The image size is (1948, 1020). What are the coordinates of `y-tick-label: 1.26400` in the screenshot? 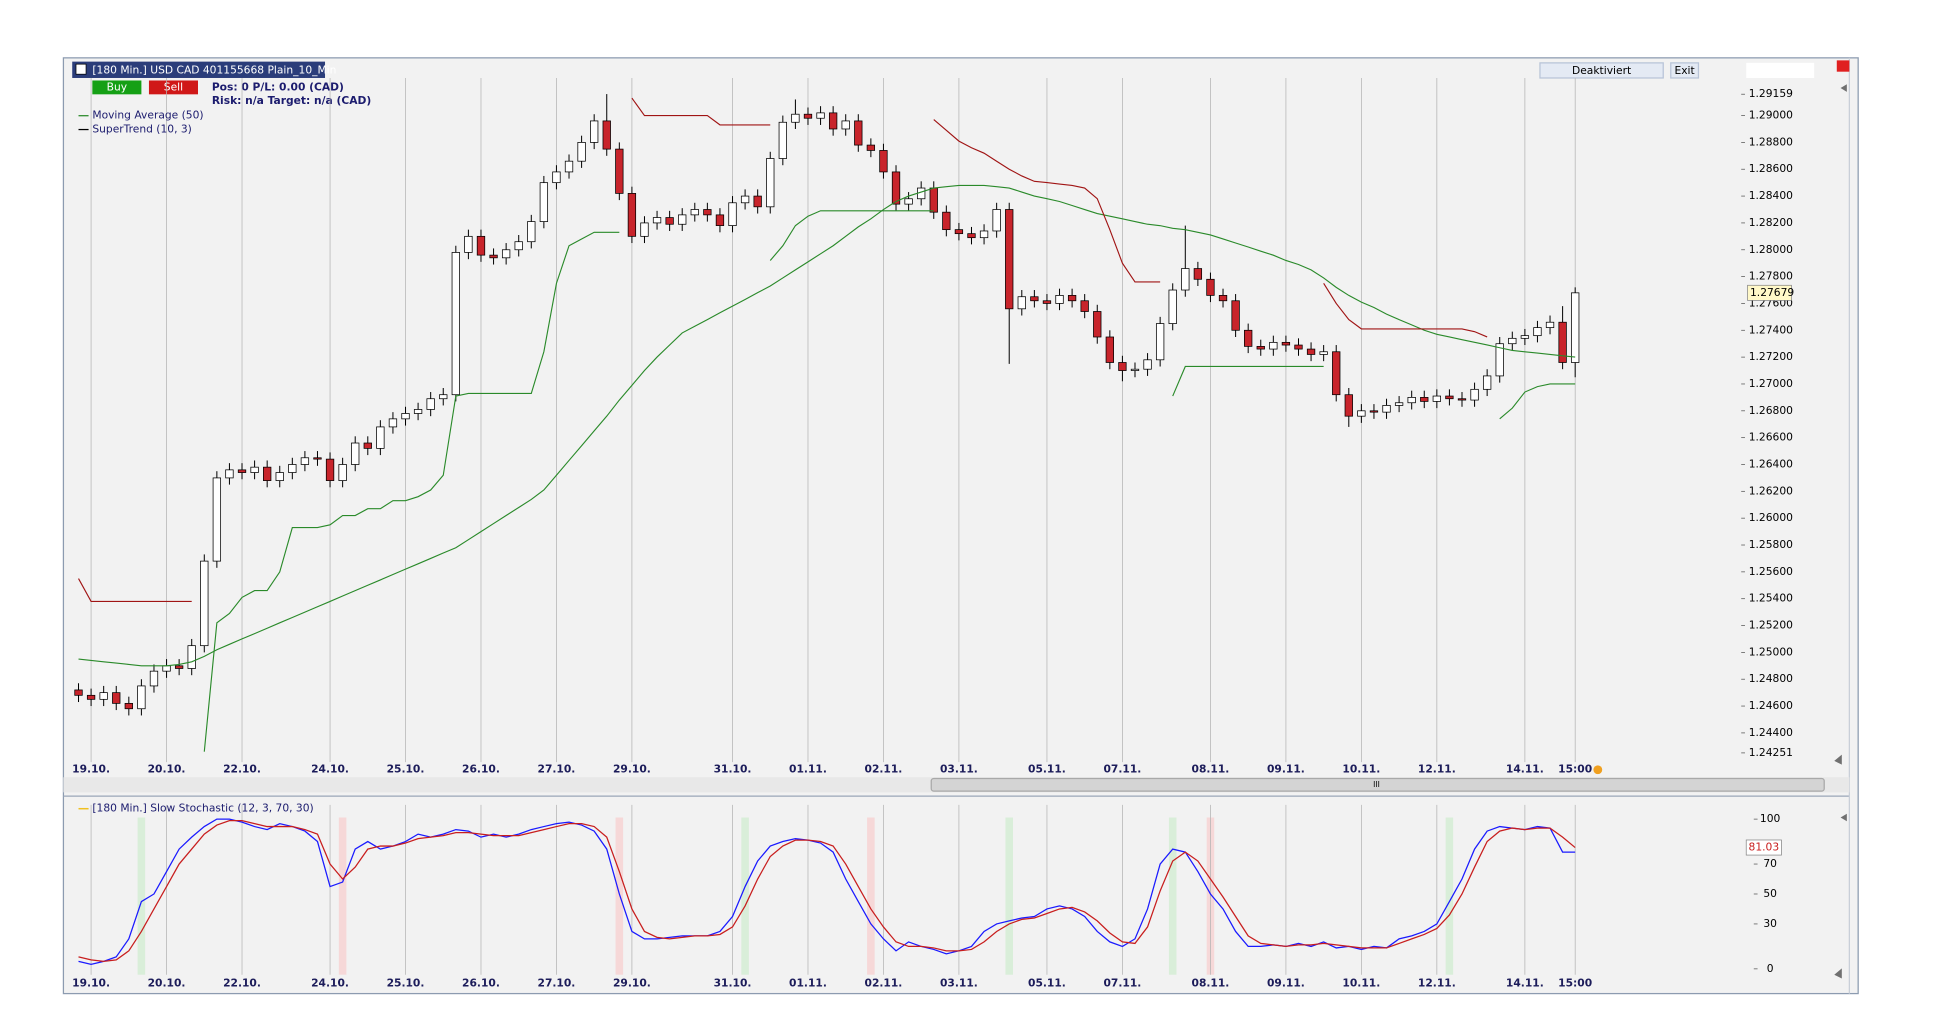 It's located at (1771, 463).